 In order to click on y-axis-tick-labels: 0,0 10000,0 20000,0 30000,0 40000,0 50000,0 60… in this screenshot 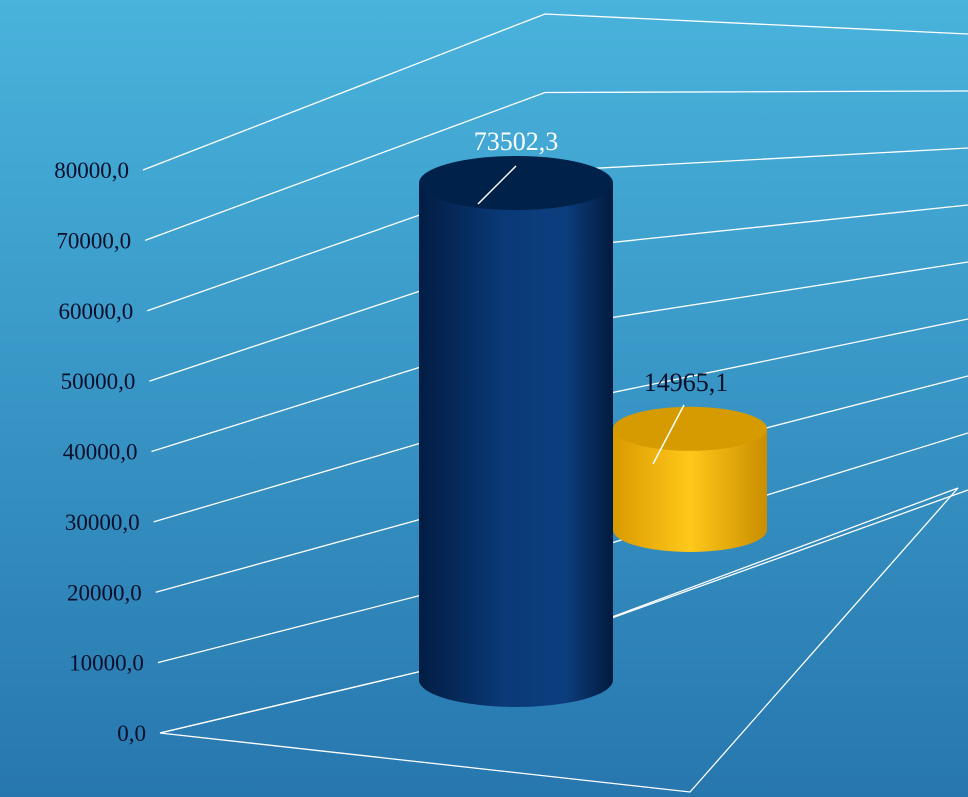, I will do `click(100, 452)`.